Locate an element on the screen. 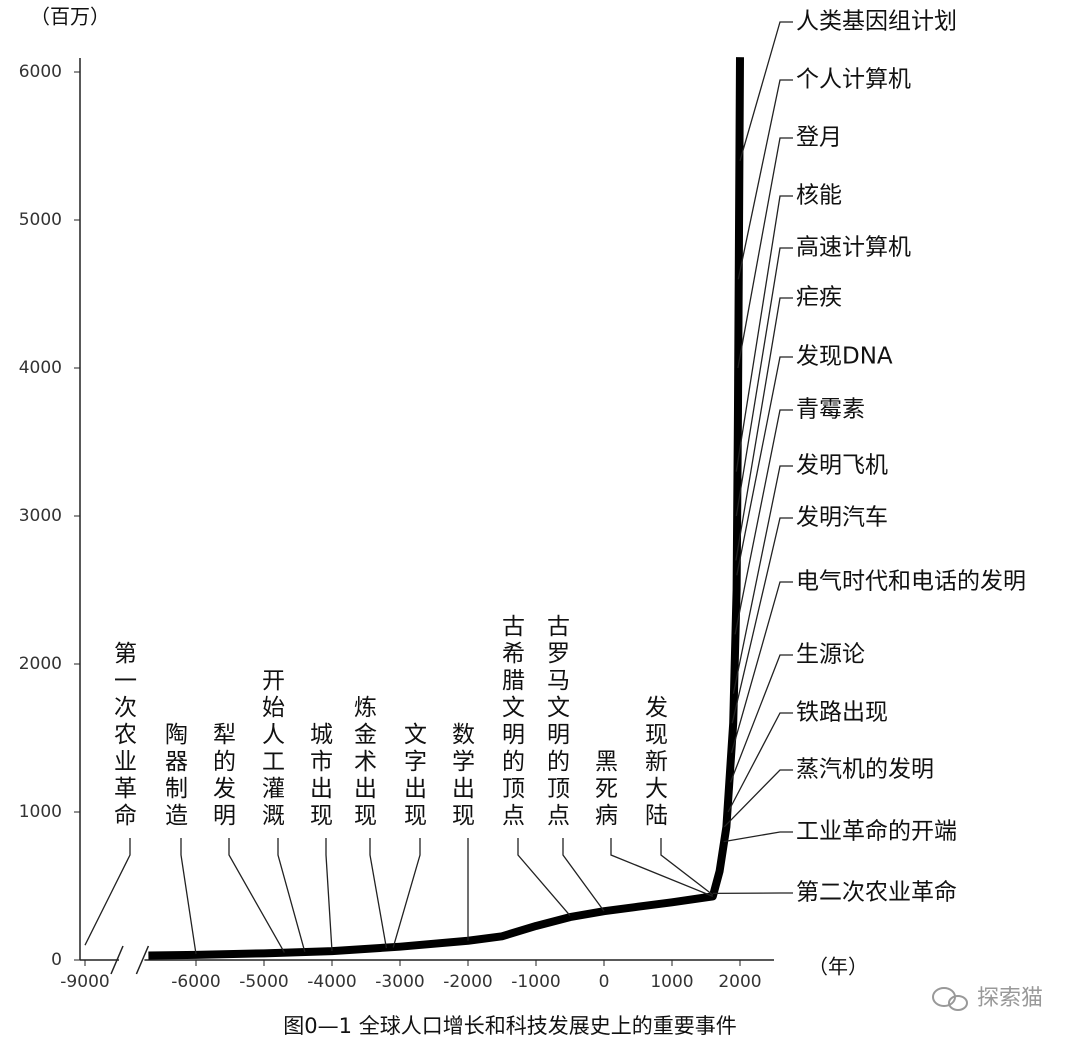 Image resolution: width=1080 pixels, height=1045 pixels. annotation-label: 陶器制造 is located at coordinates (175, 776).